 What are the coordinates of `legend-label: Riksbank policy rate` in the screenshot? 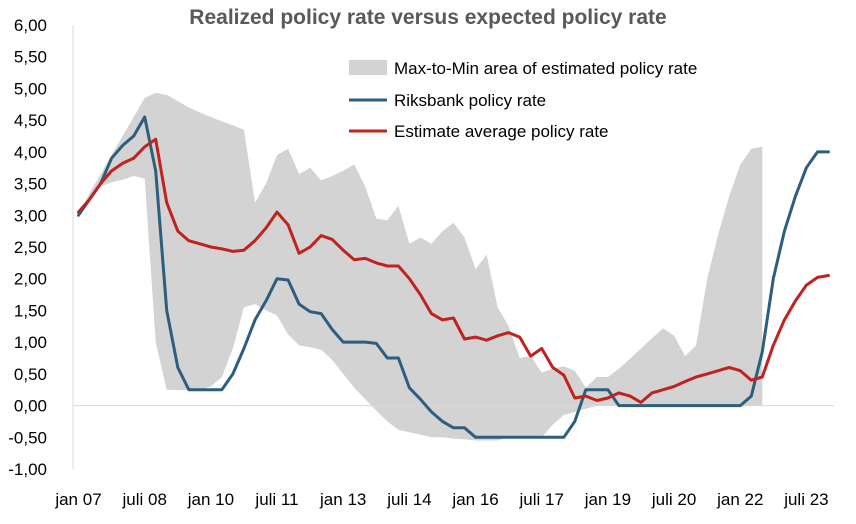 It's located at (470, 100).